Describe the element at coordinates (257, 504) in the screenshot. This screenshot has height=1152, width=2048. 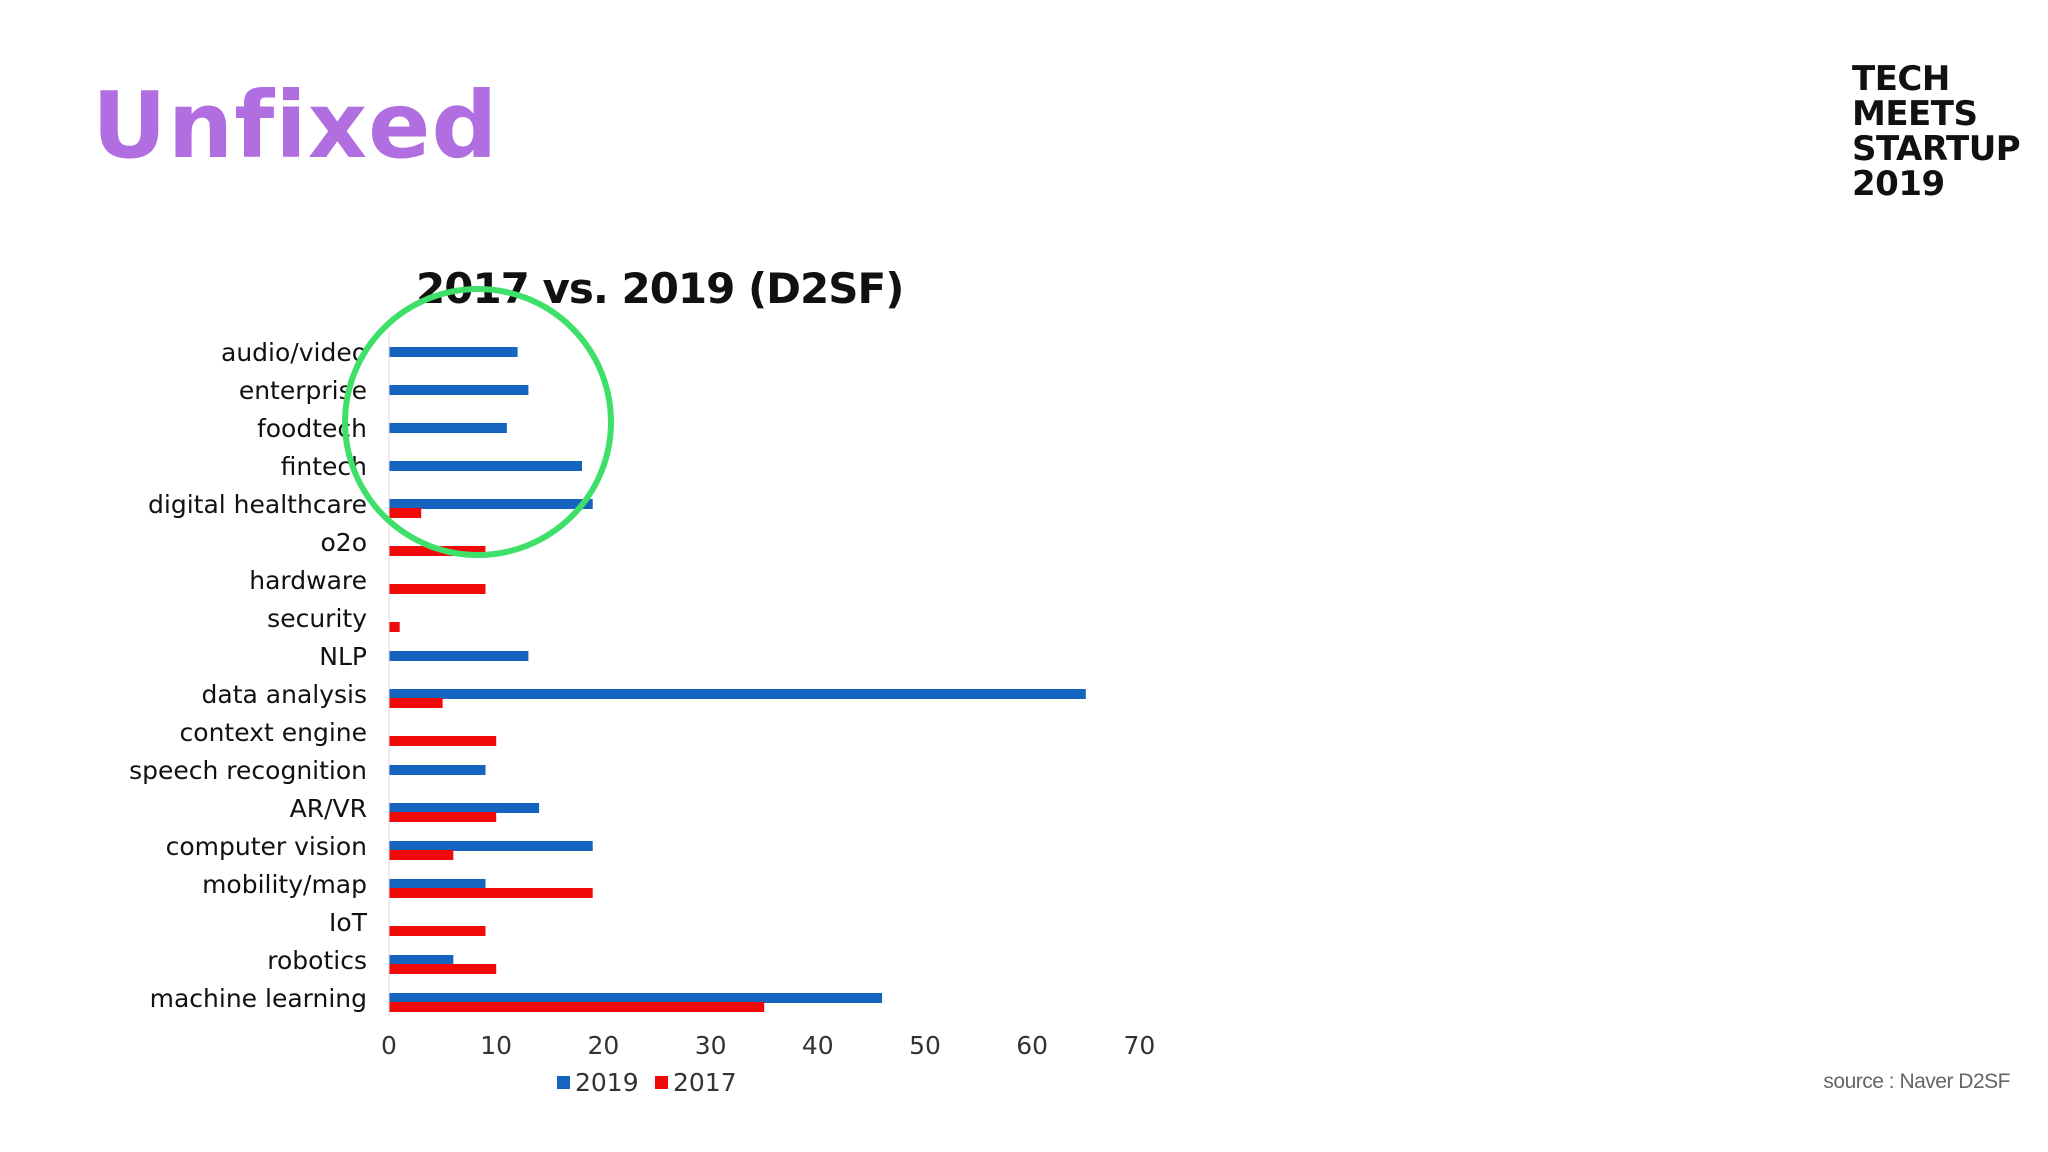
I see `category-label: digital healthcare` at that location.